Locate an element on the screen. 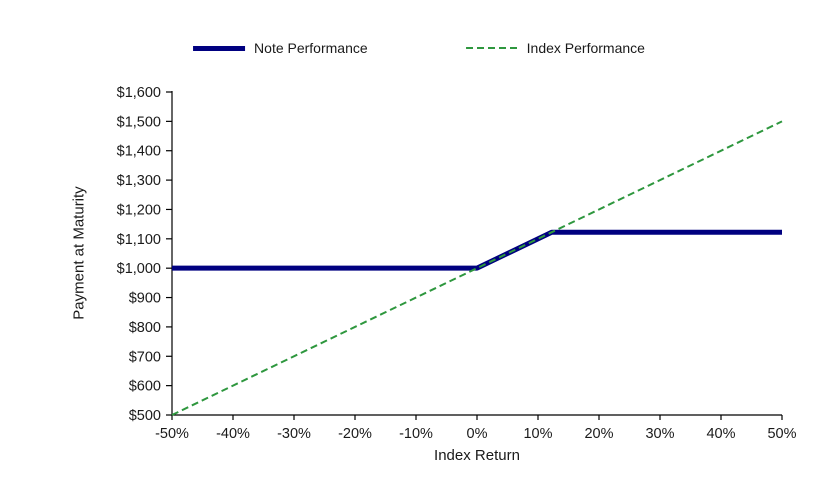 The width and height of the screenshot is (838, 481). x-tick-label: -40% is located at coordinates (233, 434).